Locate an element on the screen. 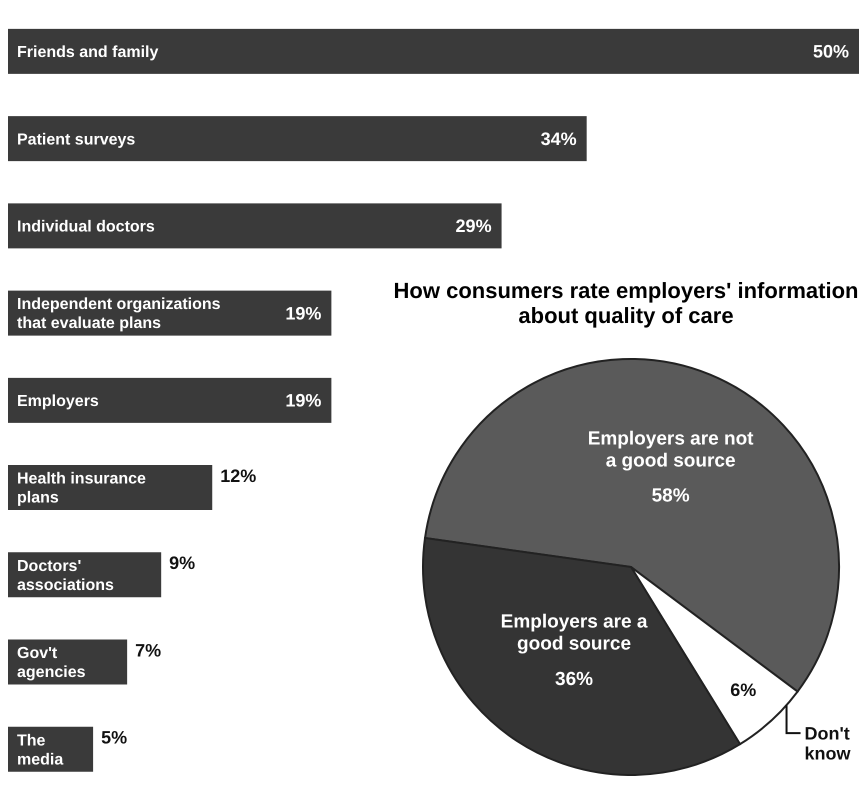 The image size is (867, 793). y-tick-label: Individual doctors is located at coordinates (86, 227).